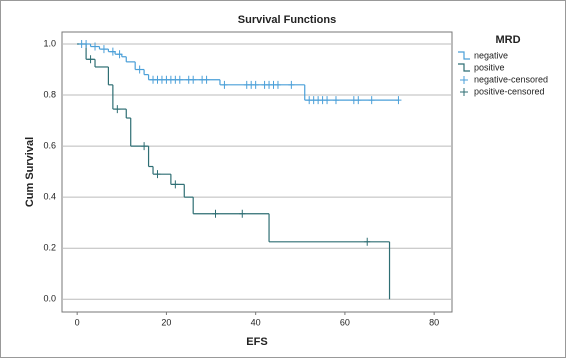 The height and width of the screenshot is (358, 566). Describe the element at coordinates (49, 248) in the screenshot. I see `y-tick-label: 0.2` at that location.